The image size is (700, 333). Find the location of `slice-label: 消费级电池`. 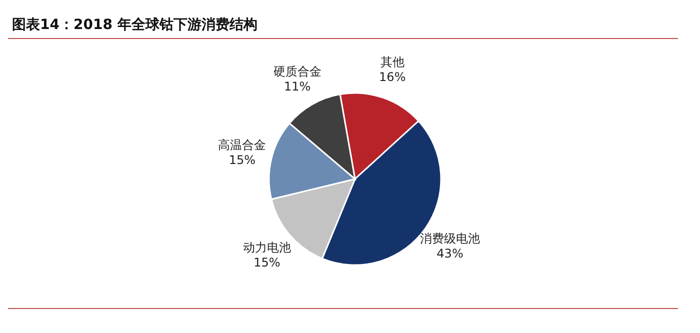

slice-label: 消费级电池 is located at coordinates (450, 239).